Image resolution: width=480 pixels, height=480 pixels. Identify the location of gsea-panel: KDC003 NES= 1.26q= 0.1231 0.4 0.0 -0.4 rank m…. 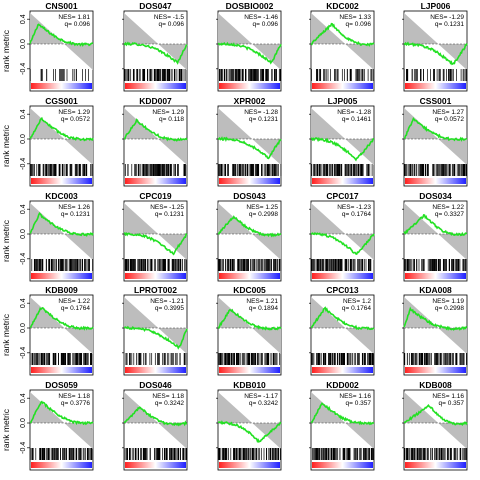
(47, 236).